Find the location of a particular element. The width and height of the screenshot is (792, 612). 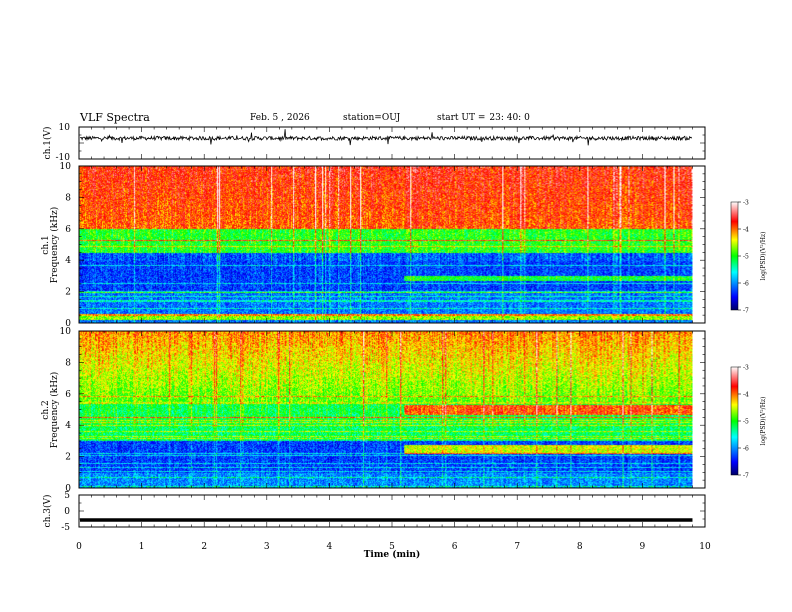

ch1-spec-ylabel-channel: ch.1 is located at coordinates (46, 244).